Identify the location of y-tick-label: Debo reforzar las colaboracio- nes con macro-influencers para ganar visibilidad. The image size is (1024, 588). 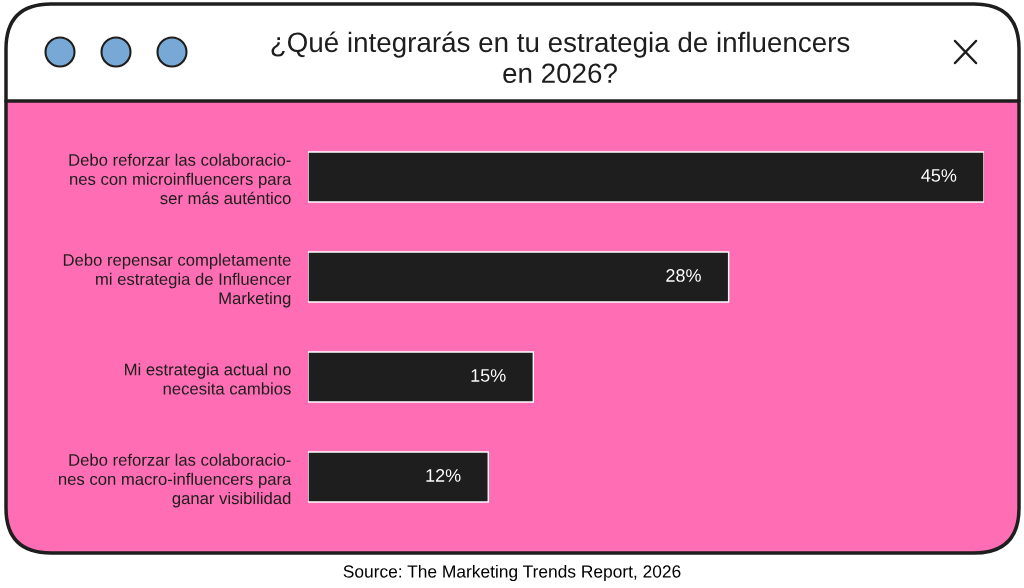
(175, 480).